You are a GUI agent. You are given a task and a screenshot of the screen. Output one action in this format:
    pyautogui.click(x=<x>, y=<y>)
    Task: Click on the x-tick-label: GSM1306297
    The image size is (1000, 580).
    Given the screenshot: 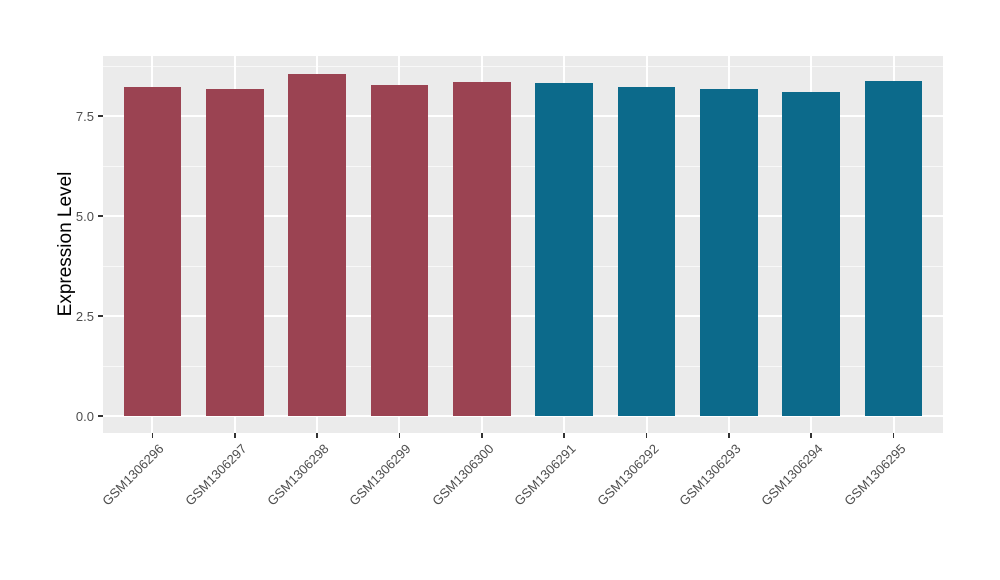 What is the action you would take?
    pyautogui.click(x=216, y=475)
    